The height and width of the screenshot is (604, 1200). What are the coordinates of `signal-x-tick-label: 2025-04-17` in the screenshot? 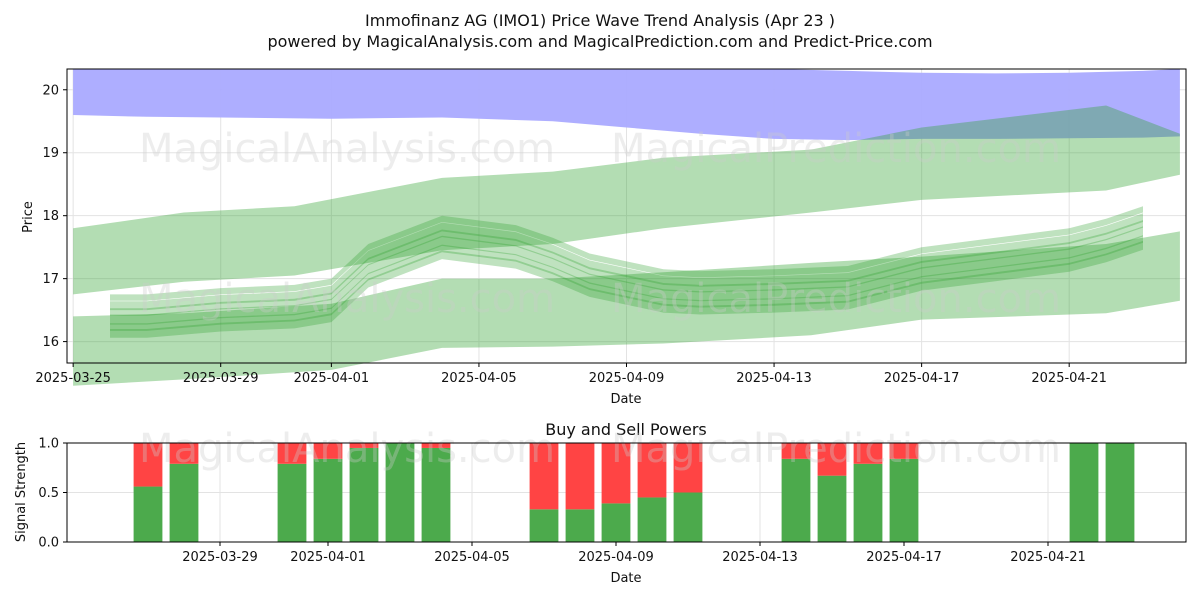 It's located at (904, 557).